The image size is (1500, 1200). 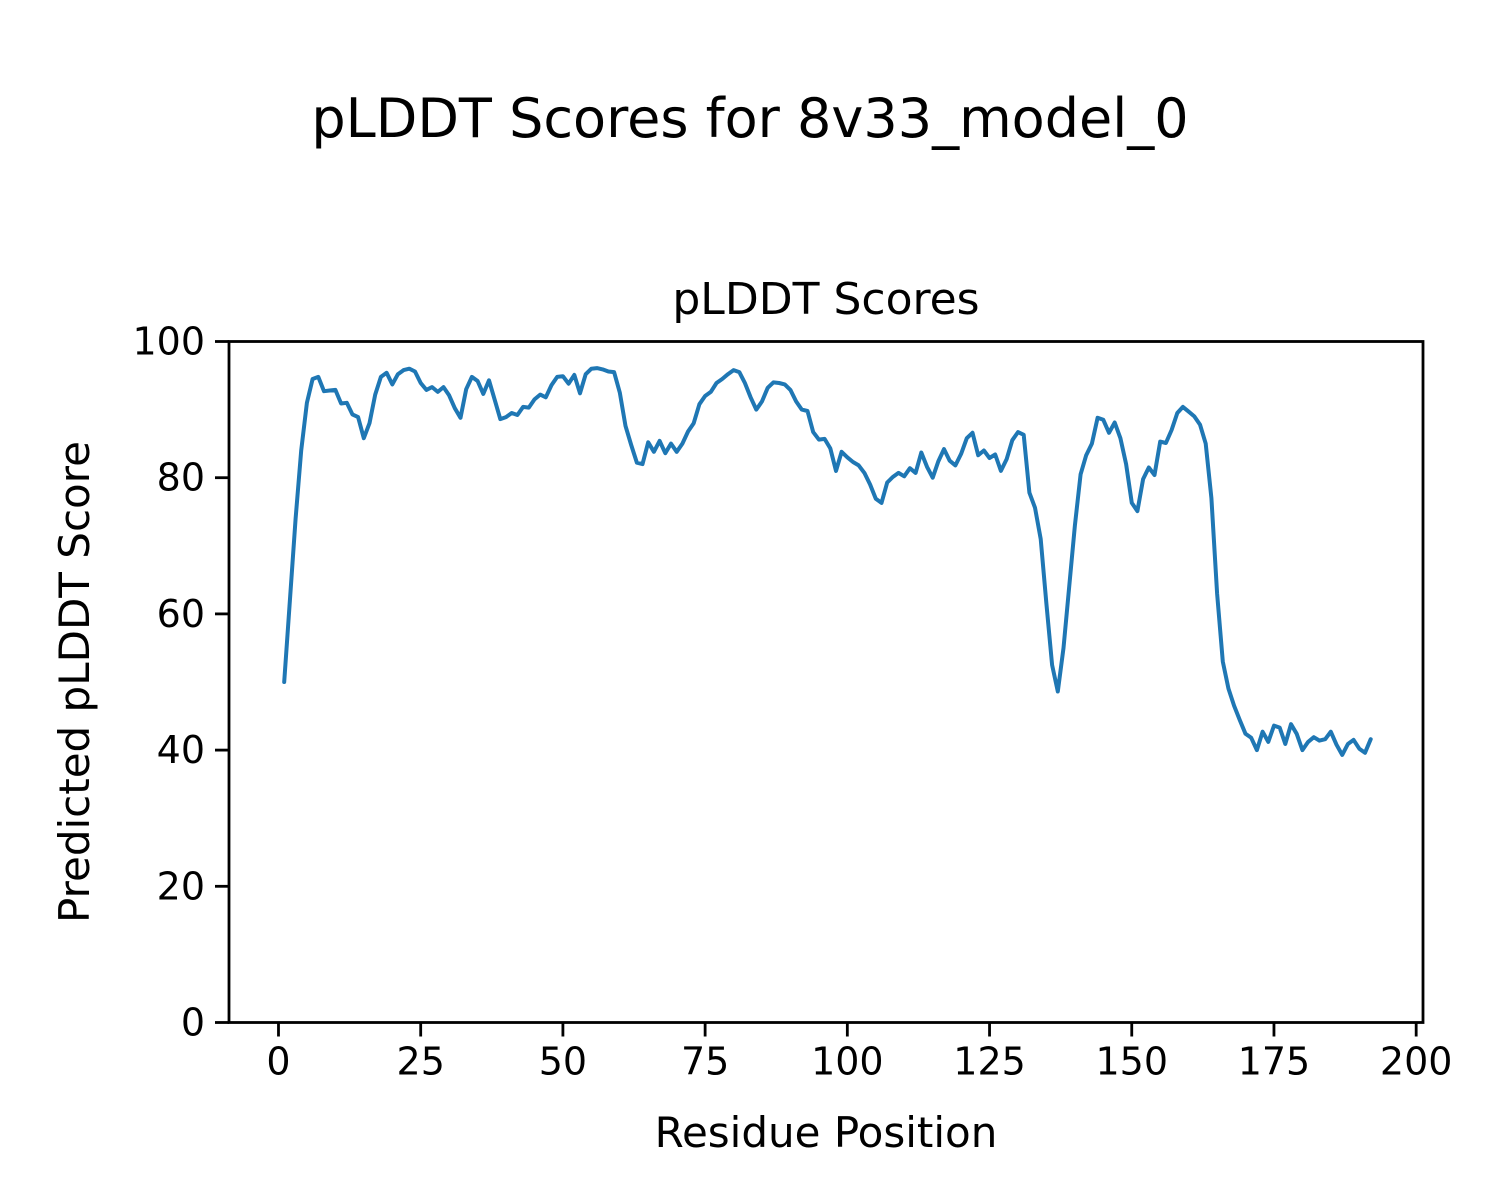 What do you see at coordinates (705, 1062) in the screenshot?
I see `x-tick-label: 75` at bounding box center [705, 1062].